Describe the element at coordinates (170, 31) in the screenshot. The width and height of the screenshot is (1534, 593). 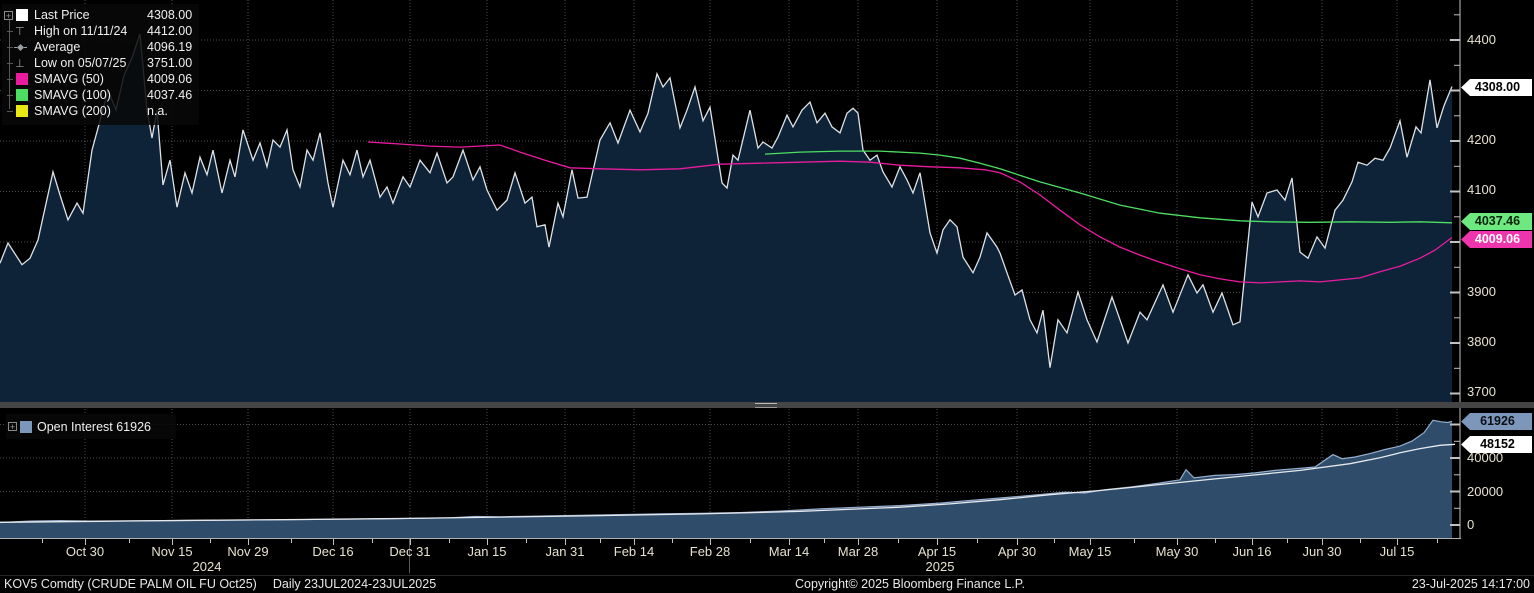
I see `legend-value: 4412.00` at that location.